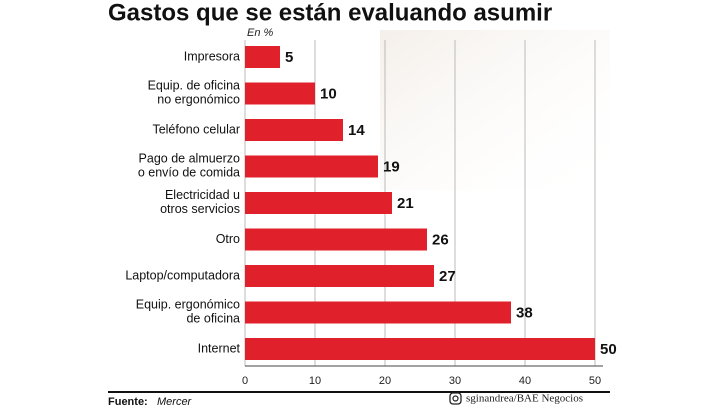 This screenshot has height=405, width=720. I want to click on instagram-icon, so click(455, 398).